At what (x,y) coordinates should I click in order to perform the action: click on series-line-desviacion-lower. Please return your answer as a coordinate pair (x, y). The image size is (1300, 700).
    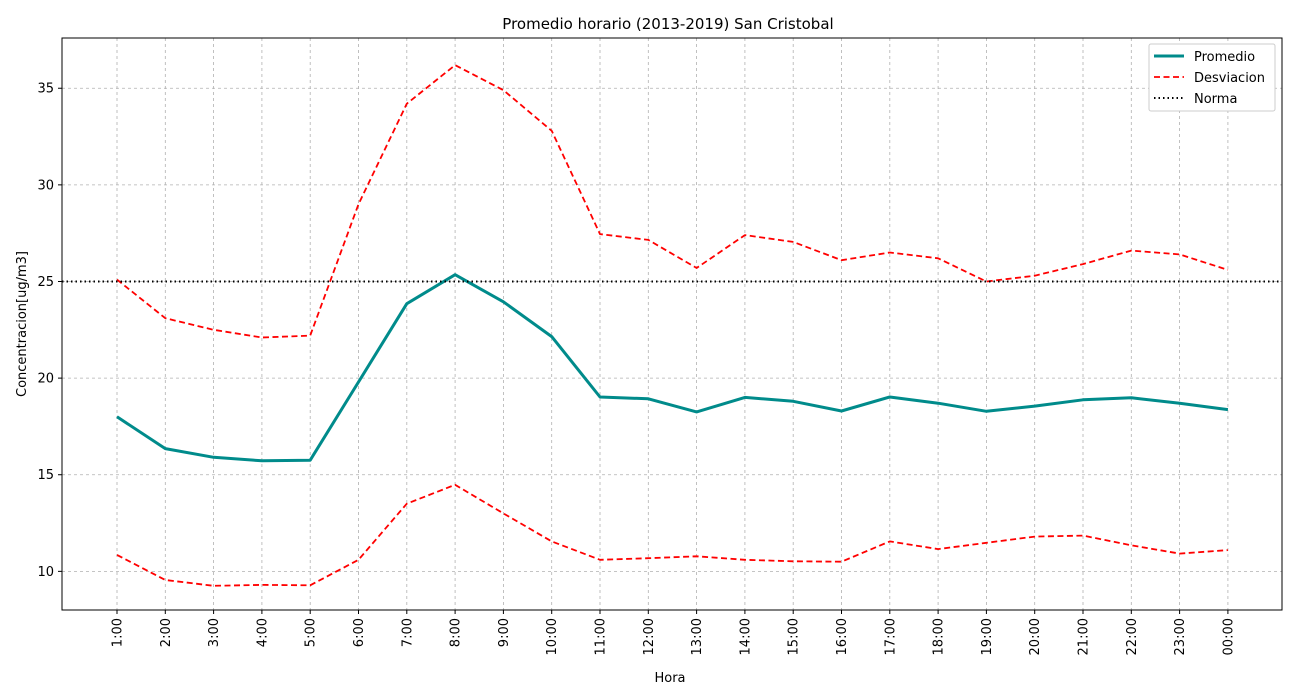
    Looking at the image, I should click on (672, 535).